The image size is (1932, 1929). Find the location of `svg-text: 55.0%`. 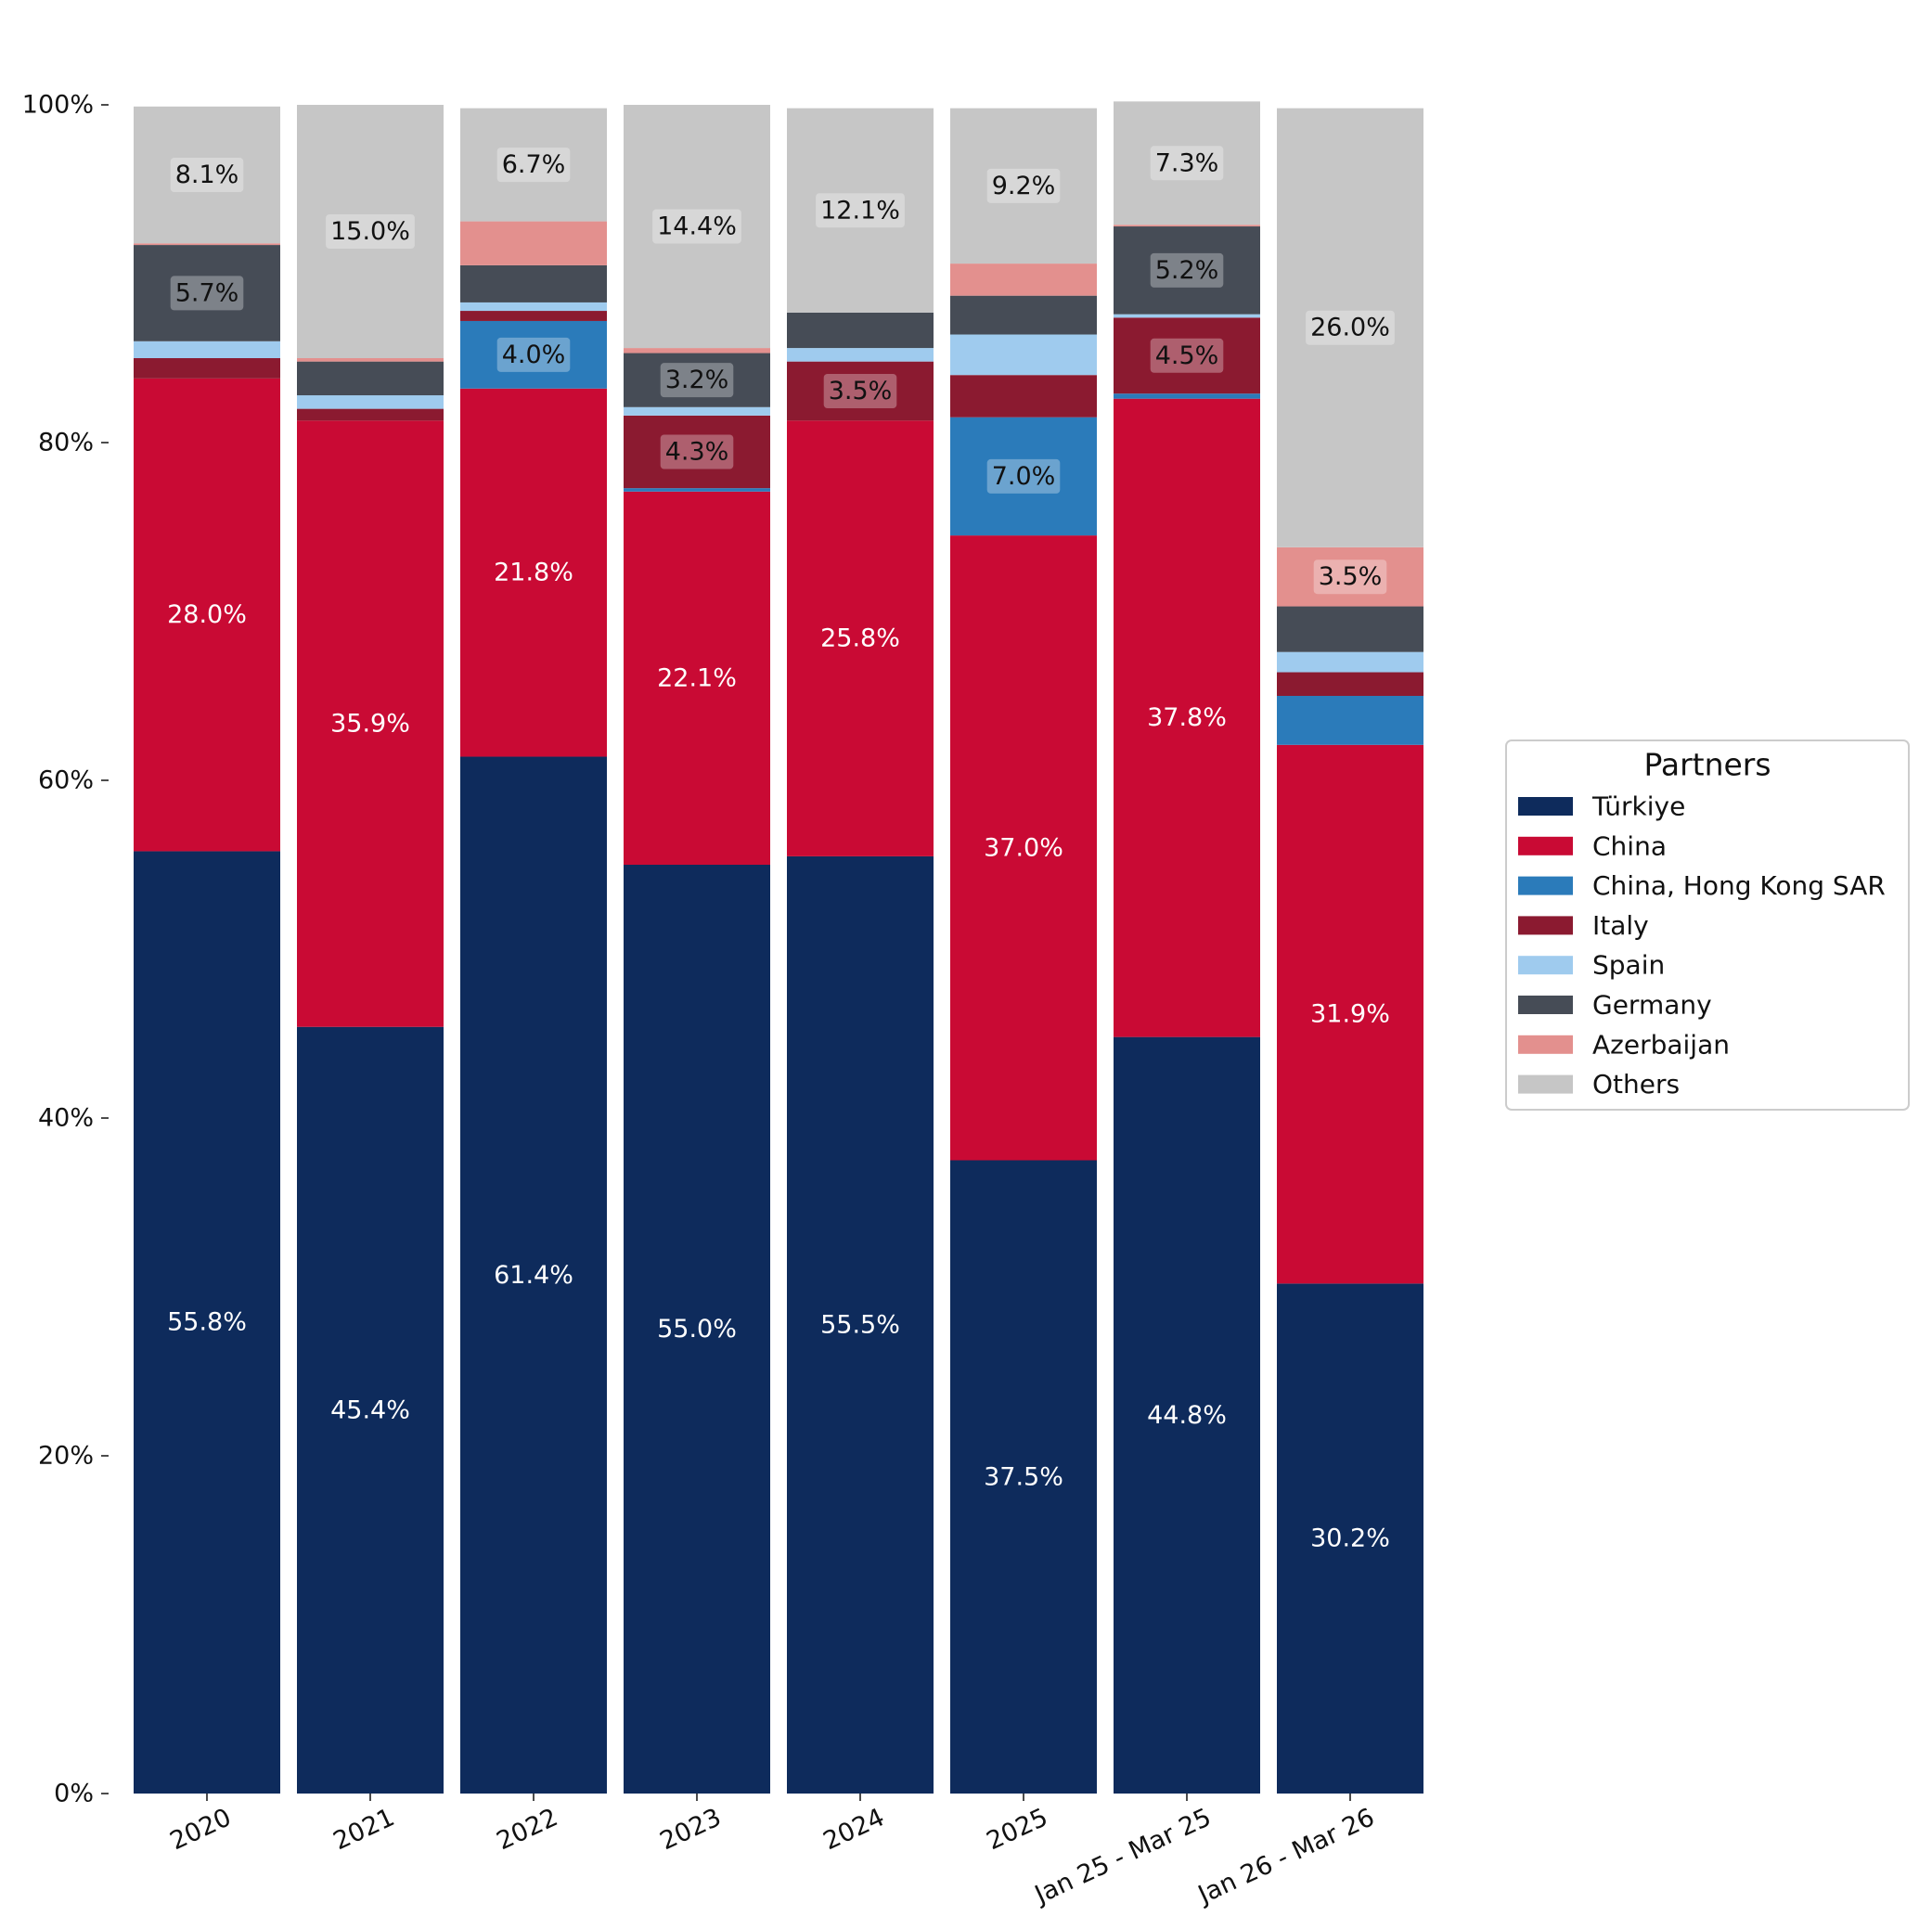

svg-text: 55.0% is located at coordinates (697, 1329).